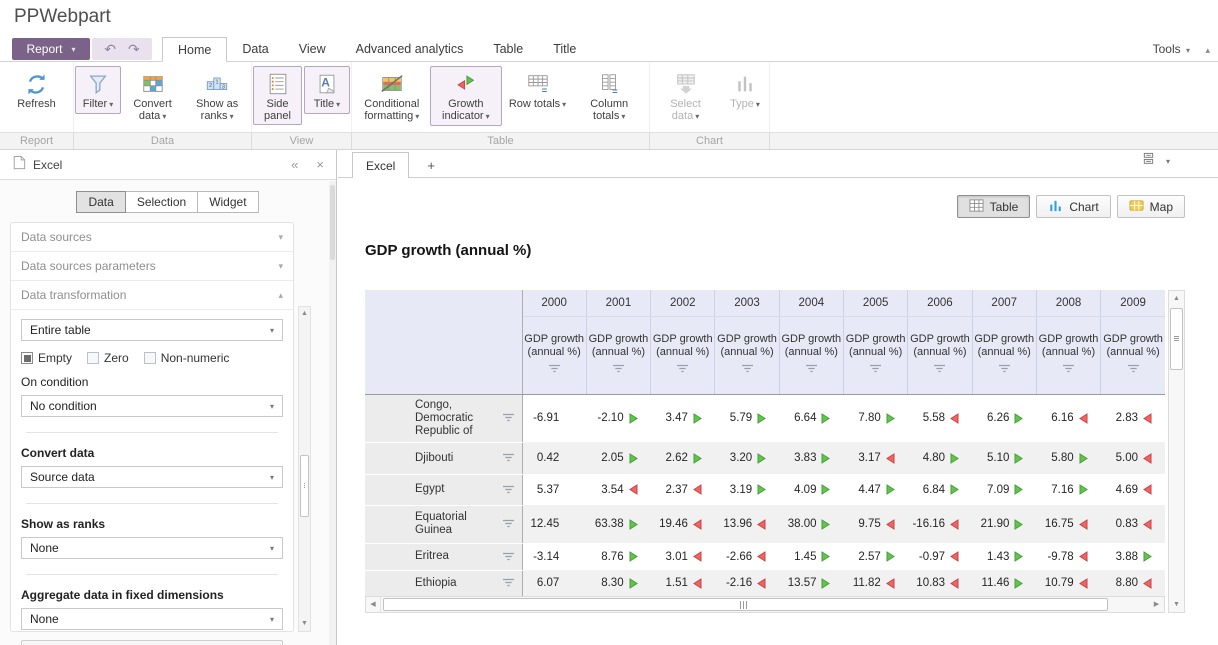 The width and height of the screenshot is (1218, 645). What do you see at coordinates (195, 49) in the screenshot?
I see `ribbon-tab-home: Home` at bounding box center [195, 49].